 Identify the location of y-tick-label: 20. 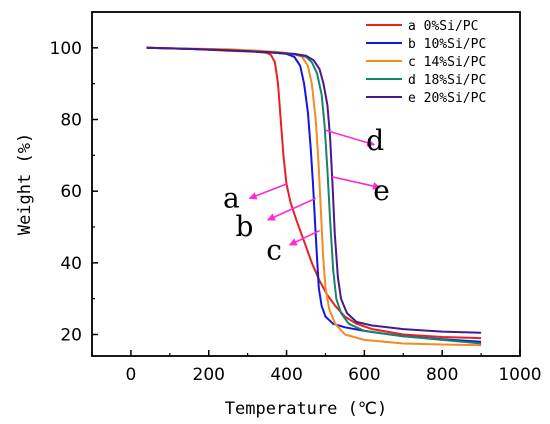
(71, 336).